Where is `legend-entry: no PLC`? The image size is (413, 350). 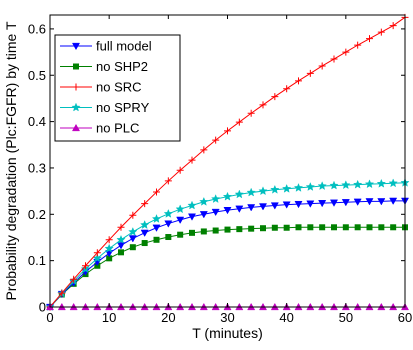
legend-entry: no PLC is located at coordinates (99, 128).